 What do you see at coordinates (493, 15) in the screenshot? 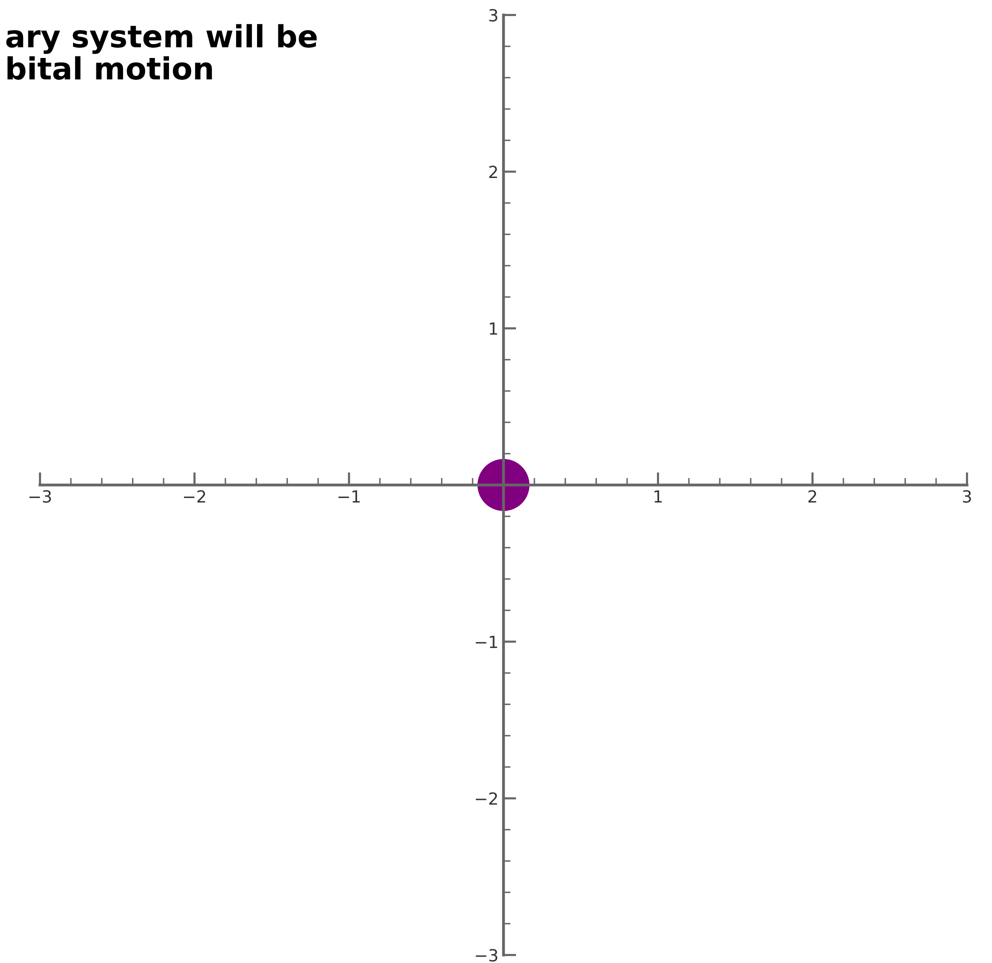
I see `y-tick-label: 3` at bounding box center [493, 15].